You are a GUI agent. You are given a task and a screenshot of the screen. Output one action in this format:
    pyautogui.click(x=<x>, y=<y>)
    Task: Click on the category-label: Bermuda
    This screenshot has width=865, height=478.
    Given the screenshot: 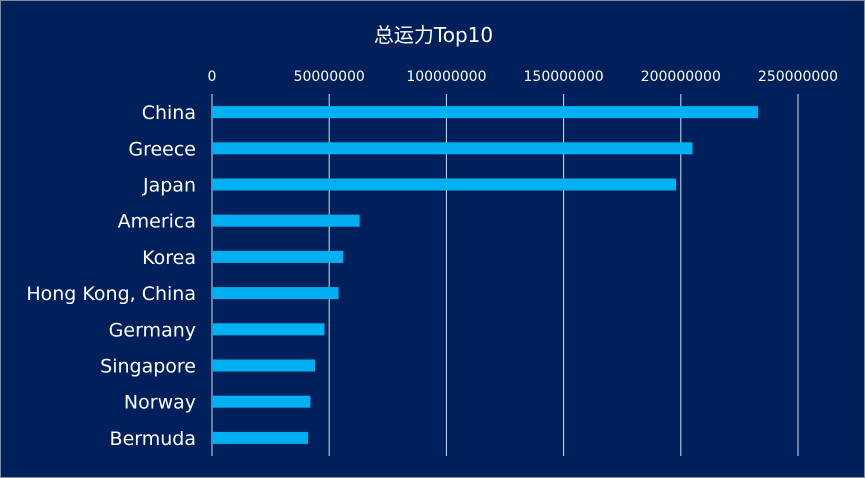 What is the action you would take?
    pyautogui.click(x=153, y=439)
    